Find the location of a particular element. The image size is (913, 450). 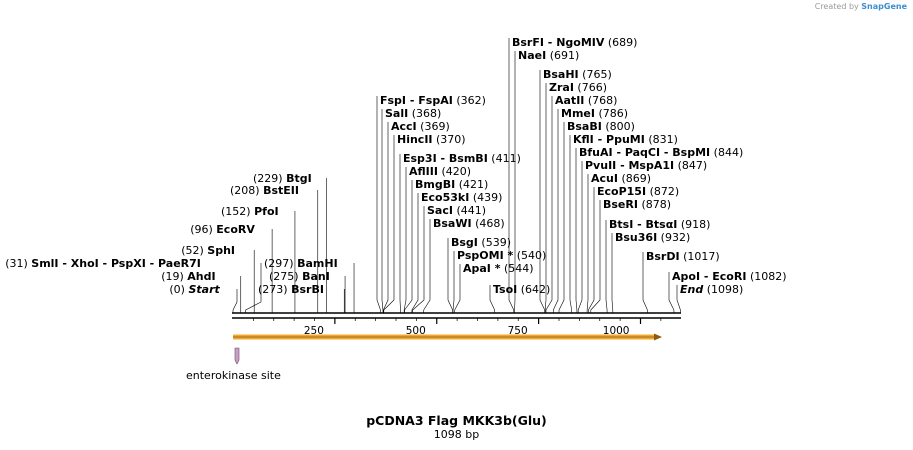

site-label-saci: SacI (441) is located at coordinates (456, 210).